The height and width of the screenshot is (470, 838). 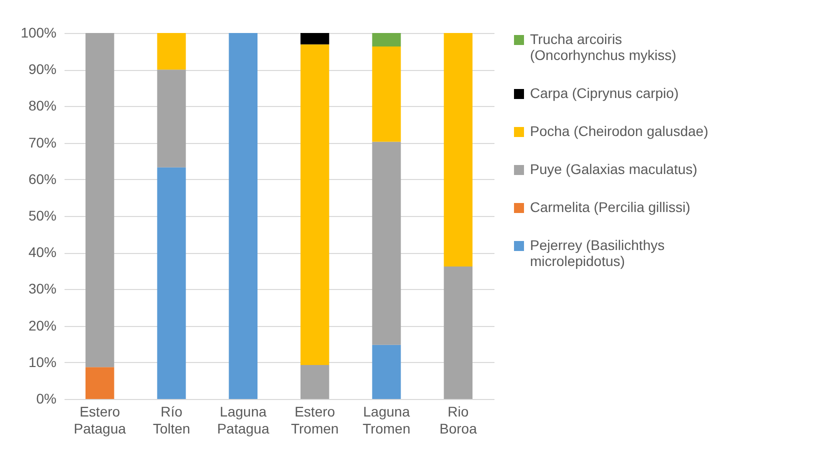 I want to click on legend-label: Trucha arcoiris (Oncorhynchus mykiss), so click(x=603, y=47).